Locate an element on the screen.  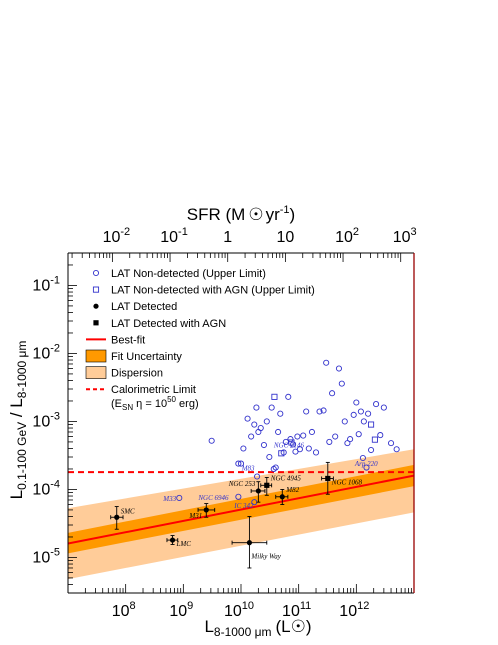
y-tick-label: 10⁻² is located at coordinates (46, 352).